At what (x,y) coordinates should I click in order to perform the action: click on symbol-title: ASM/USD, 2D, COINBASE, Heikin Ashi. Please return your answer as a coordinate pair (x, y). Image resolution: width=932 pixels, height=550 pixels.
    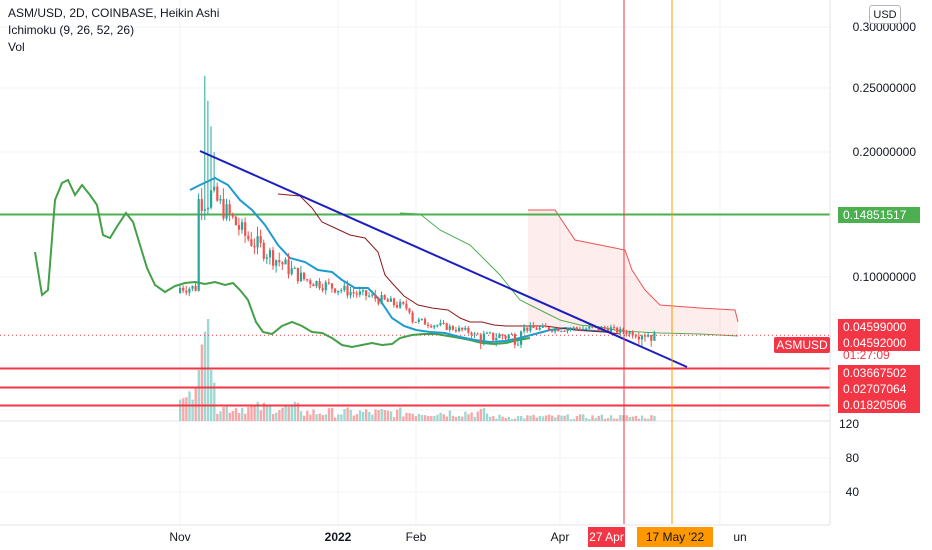
    Looking at the image, I should click on (114, 13).